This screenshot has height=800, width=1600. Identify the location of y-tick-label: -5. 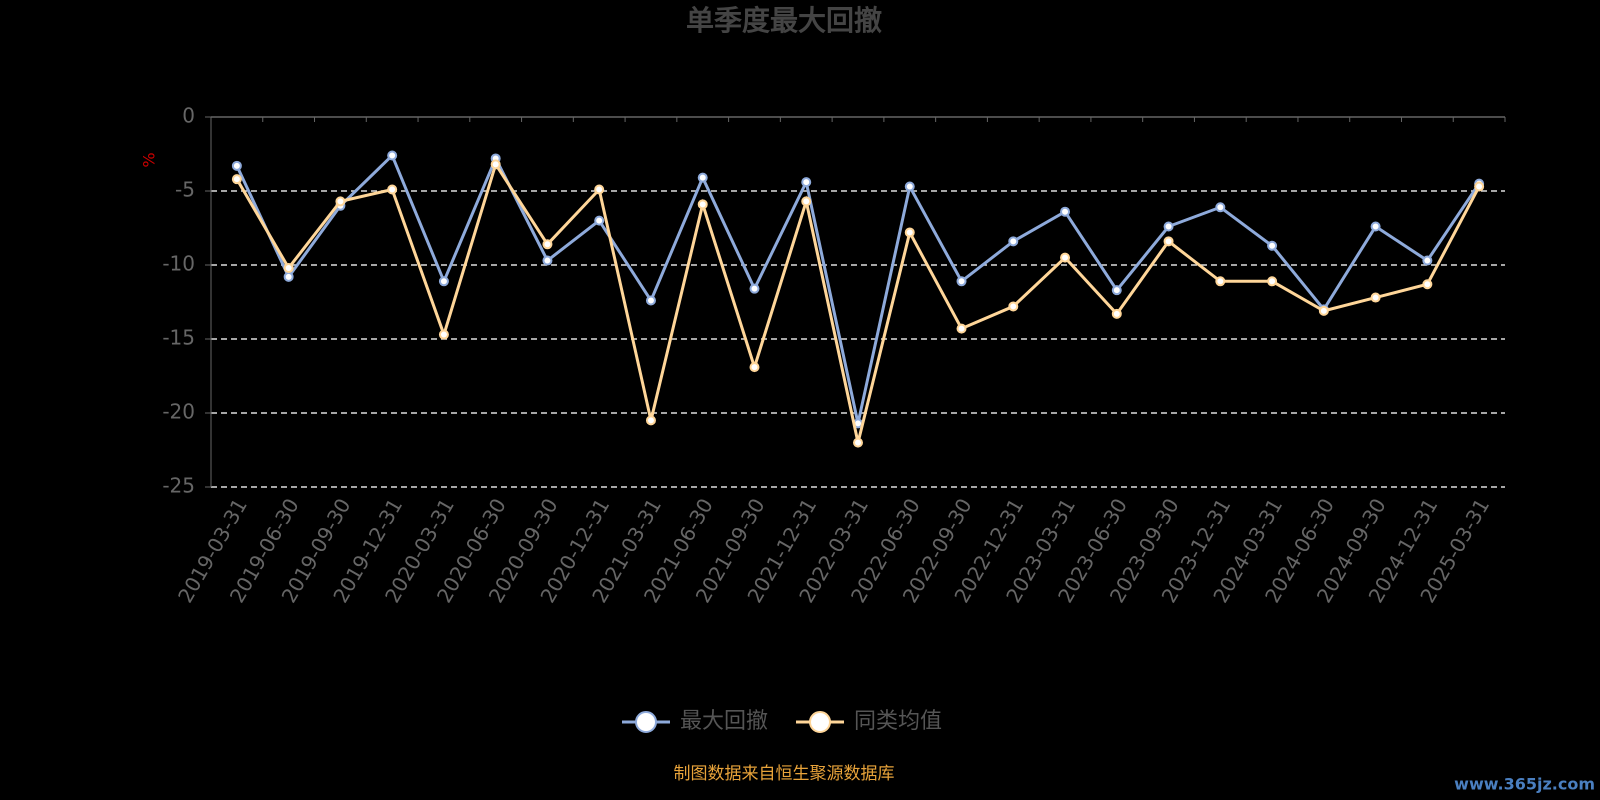
(185, 190).